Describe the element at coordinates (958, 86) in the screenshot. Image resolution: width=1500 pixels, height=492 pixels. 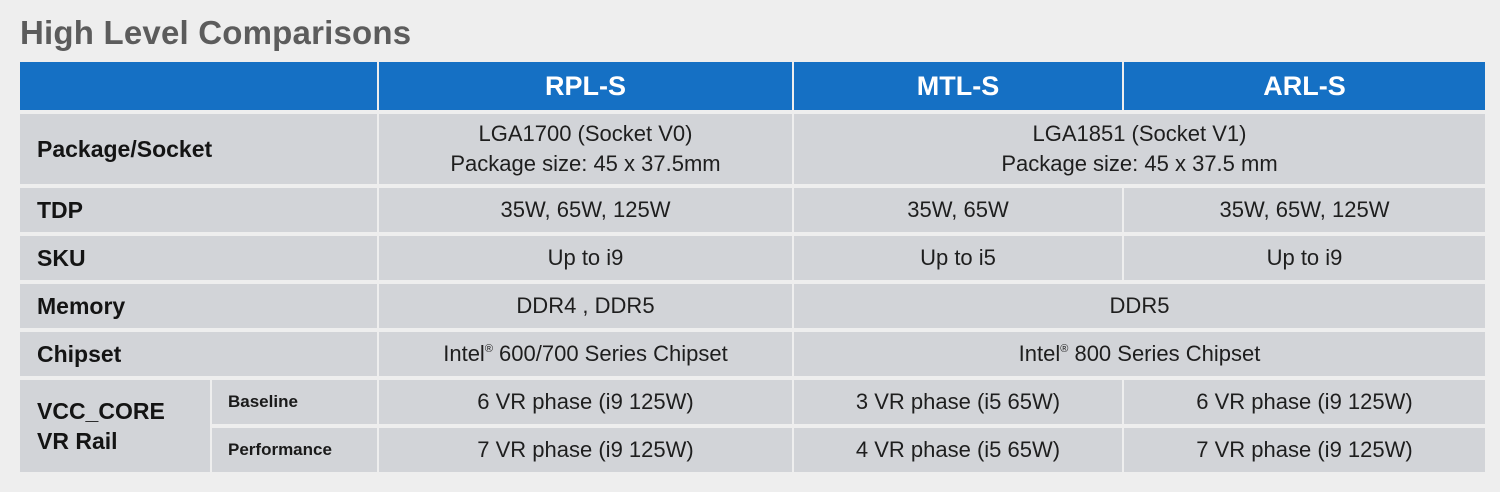
I see `header-mtl-s: MTL-S` at that location.